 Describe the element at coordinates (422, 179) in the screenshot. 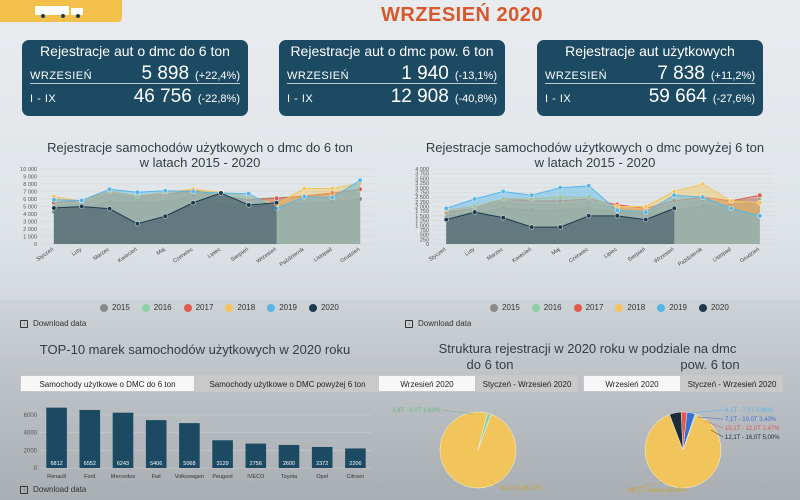

I see `y-tick-label: 3 500` at that location.